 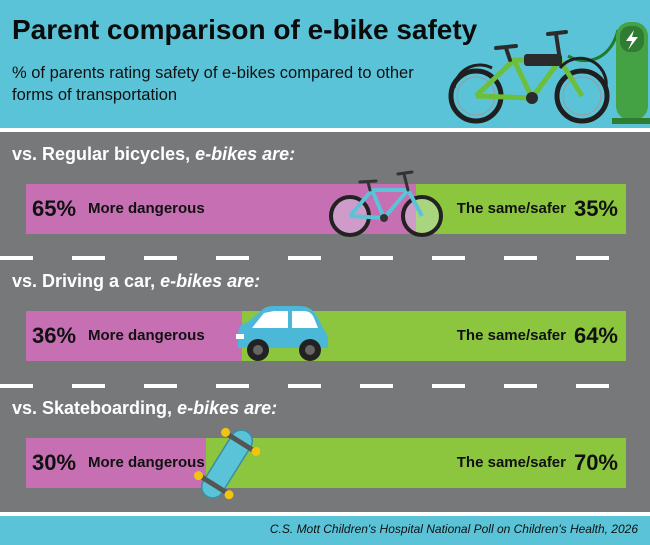 I want to click on data-label-same-safer: 64%, so click(x=595, y=335).